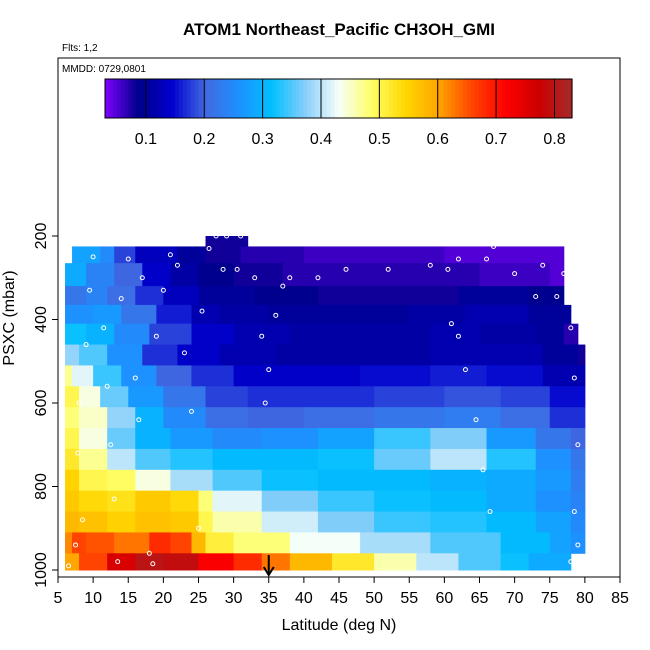 Image resolution: width=650 pixels, height=650 pixels. I want to click on y-tick-label: 200, so click(41, 236).